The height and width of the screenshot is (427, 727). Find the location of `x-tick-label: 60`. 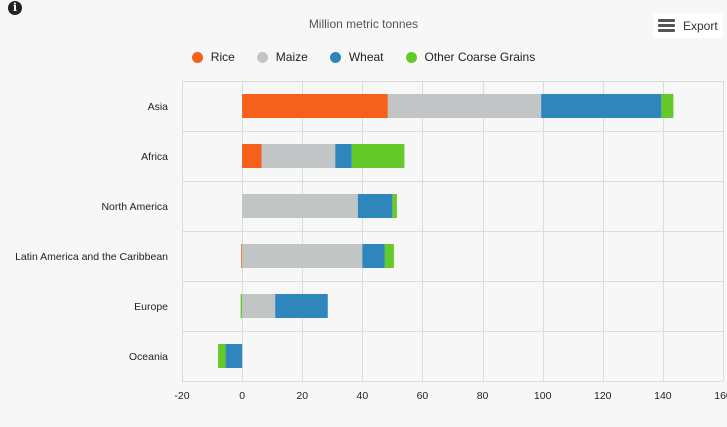

x-tick-label: 60 is located at coordinates (423, 396).